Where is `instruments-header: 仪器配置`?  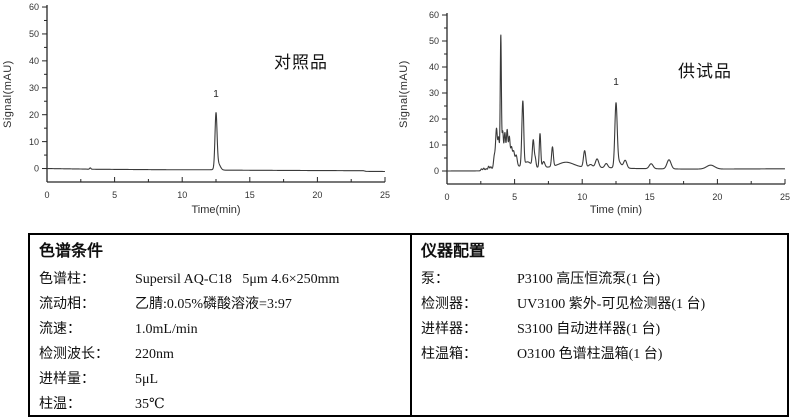
instruments-header: 仪器配置 is located at coordinates (453, 251).